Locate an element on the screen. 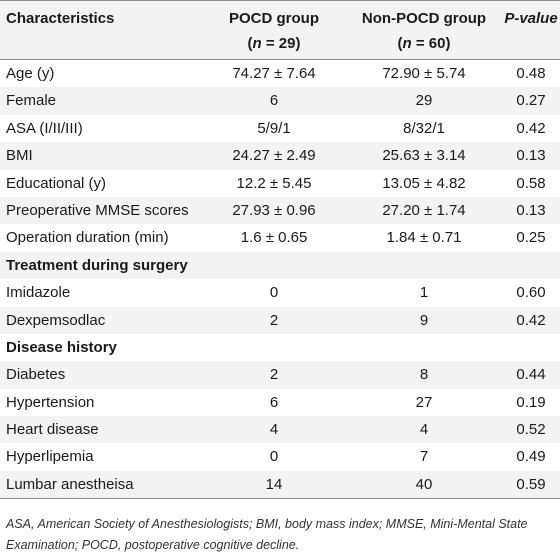  table-row: Lumbar anestheisa 14 40 0.59 is located at coordinates (280, 485).